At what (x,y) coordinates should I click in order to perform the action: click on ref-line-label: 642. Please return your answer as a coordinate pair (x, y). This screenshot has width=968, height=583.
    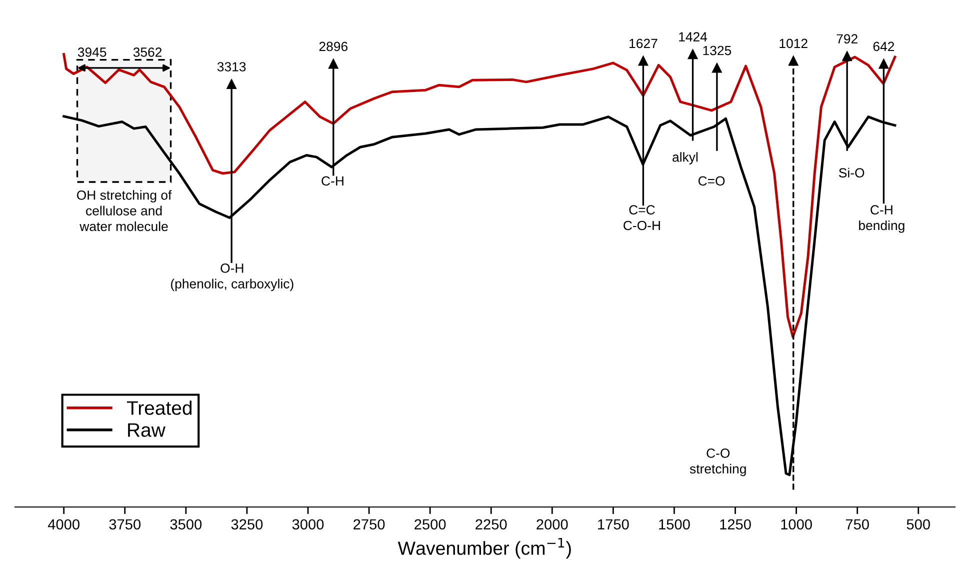
    Looking at the image, I should click on (883, 47).